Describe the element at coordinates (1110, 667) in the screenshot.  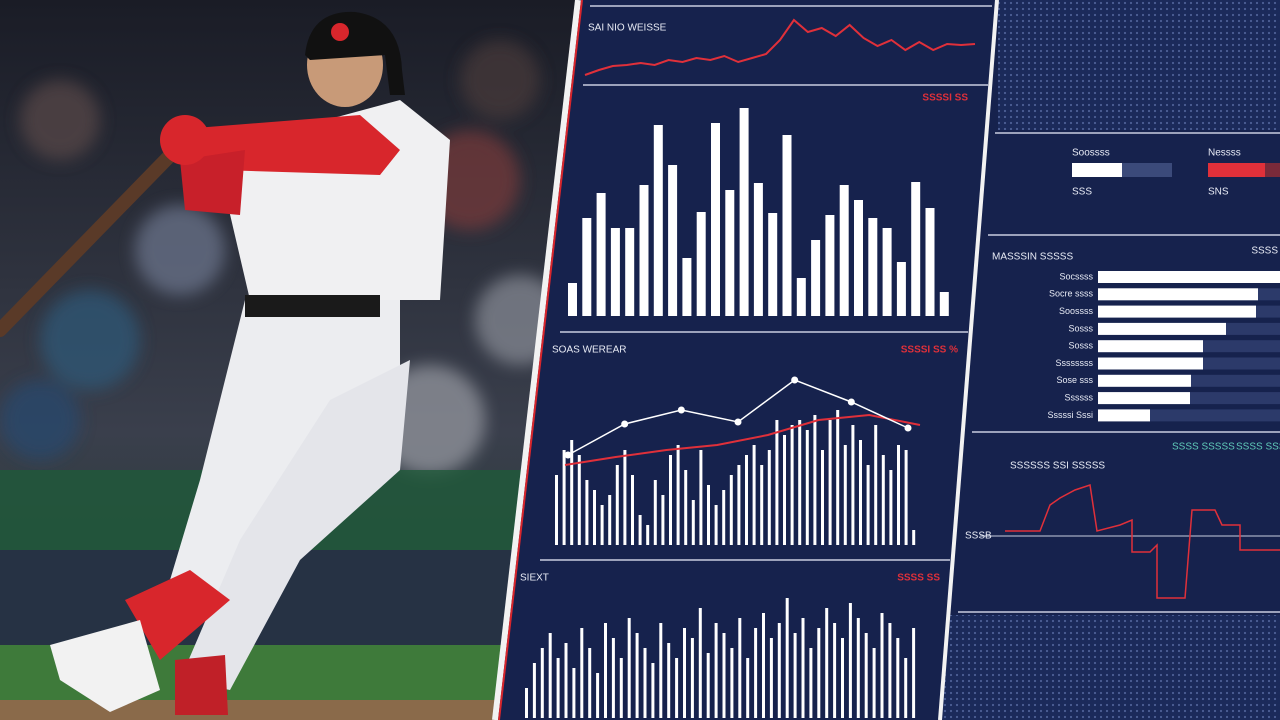
I see `texture` at that location.